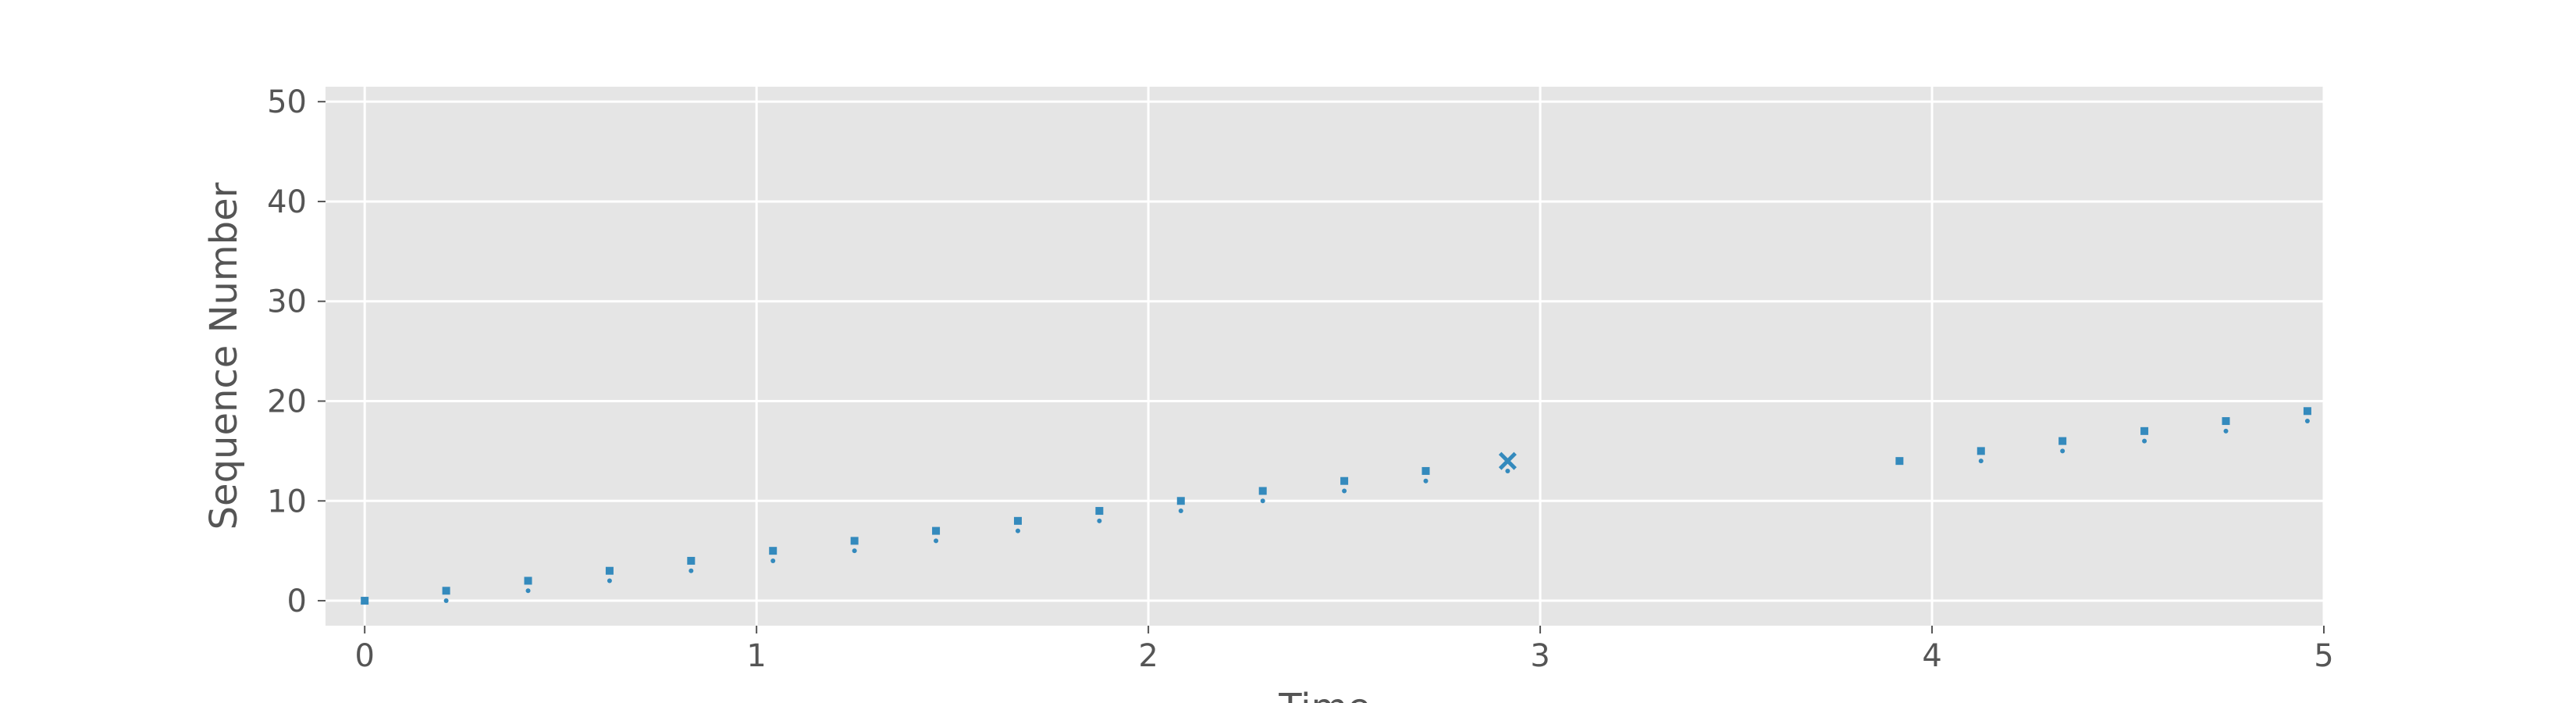 Image resolution: width=2576 pixels, height=703 pixels. I want to click on y-tick-label: 0, so click(297, 601).